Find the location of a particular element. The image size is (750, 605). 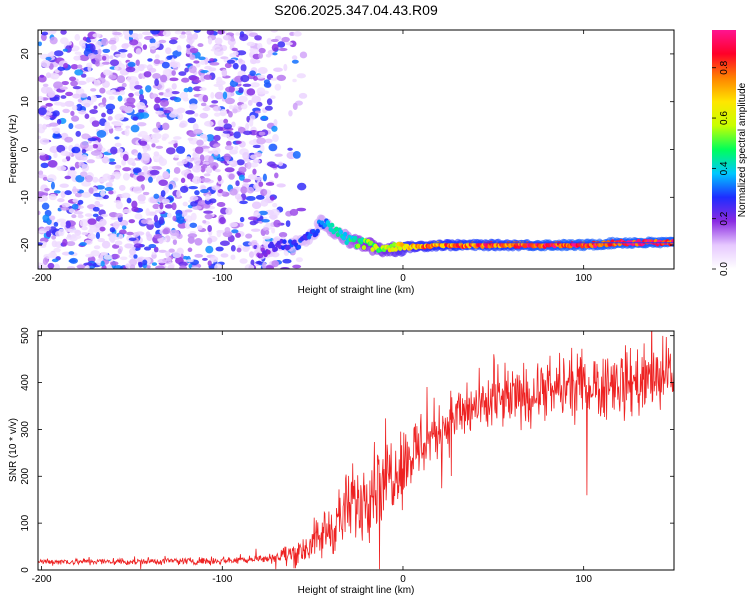

y-tick-label: 200 is located at coordinates (25, 475).